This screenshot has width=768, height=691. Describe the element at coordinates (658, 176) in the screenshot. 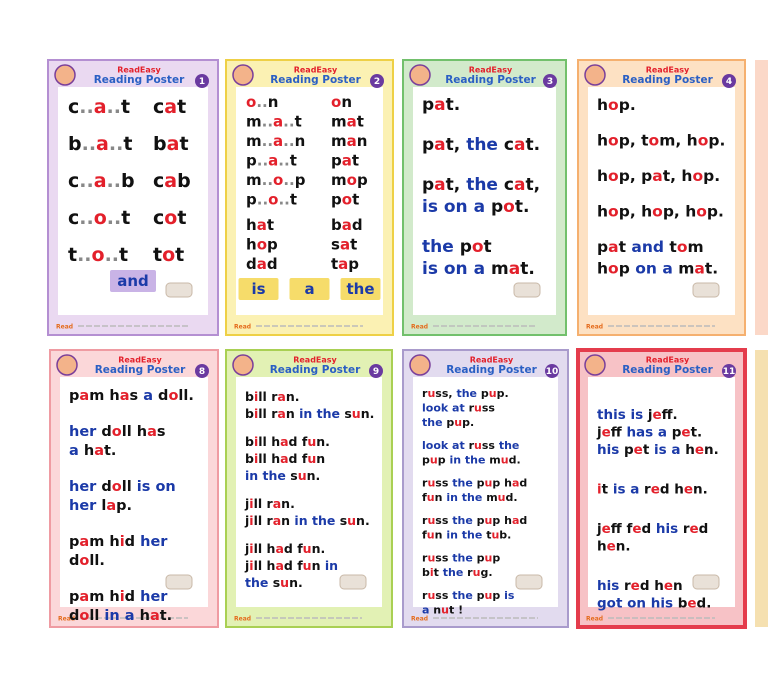

I see `poster-line: hop, pat, hop.` at that location.